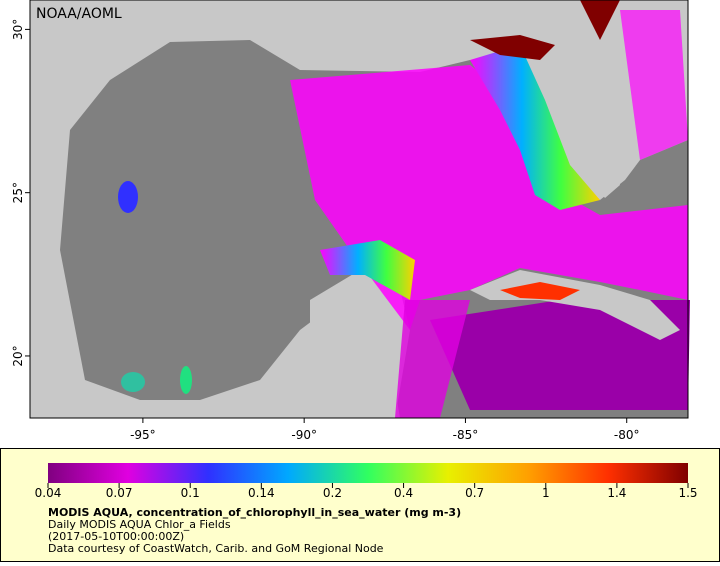  I want to click on florida-shelf, so click(535, 127).